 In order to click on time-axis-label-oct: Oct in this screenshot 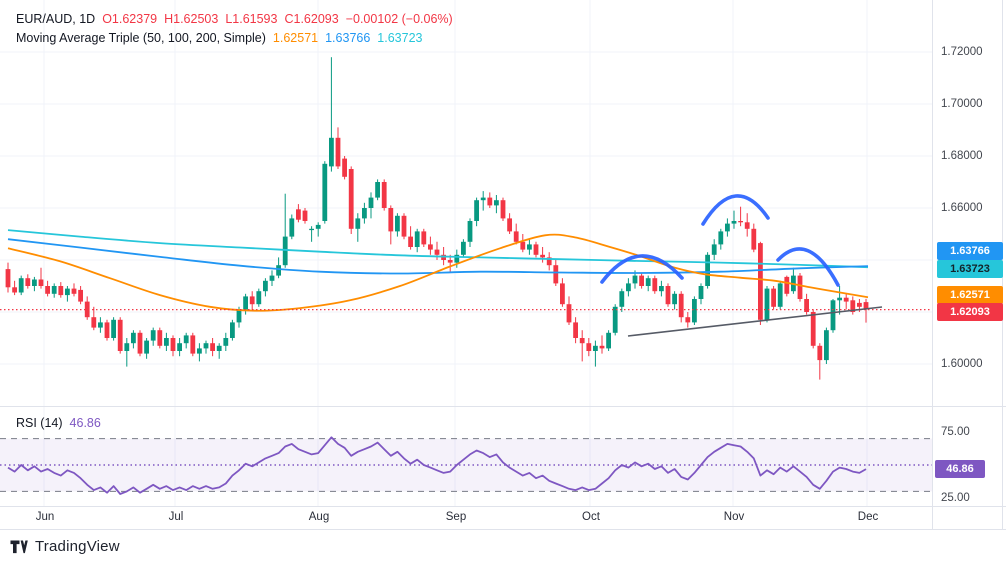, I will do `click(591, 517)`.